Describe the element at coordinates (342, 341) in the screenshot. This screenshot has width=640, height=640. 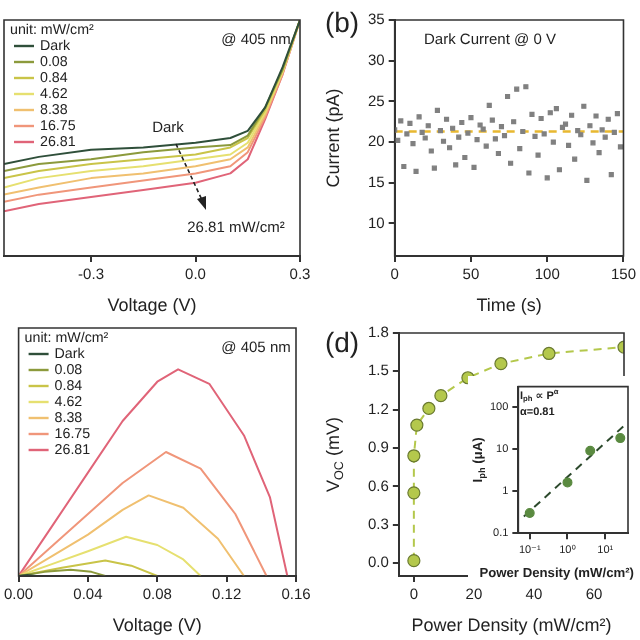
I see `text: (d)` at that location.